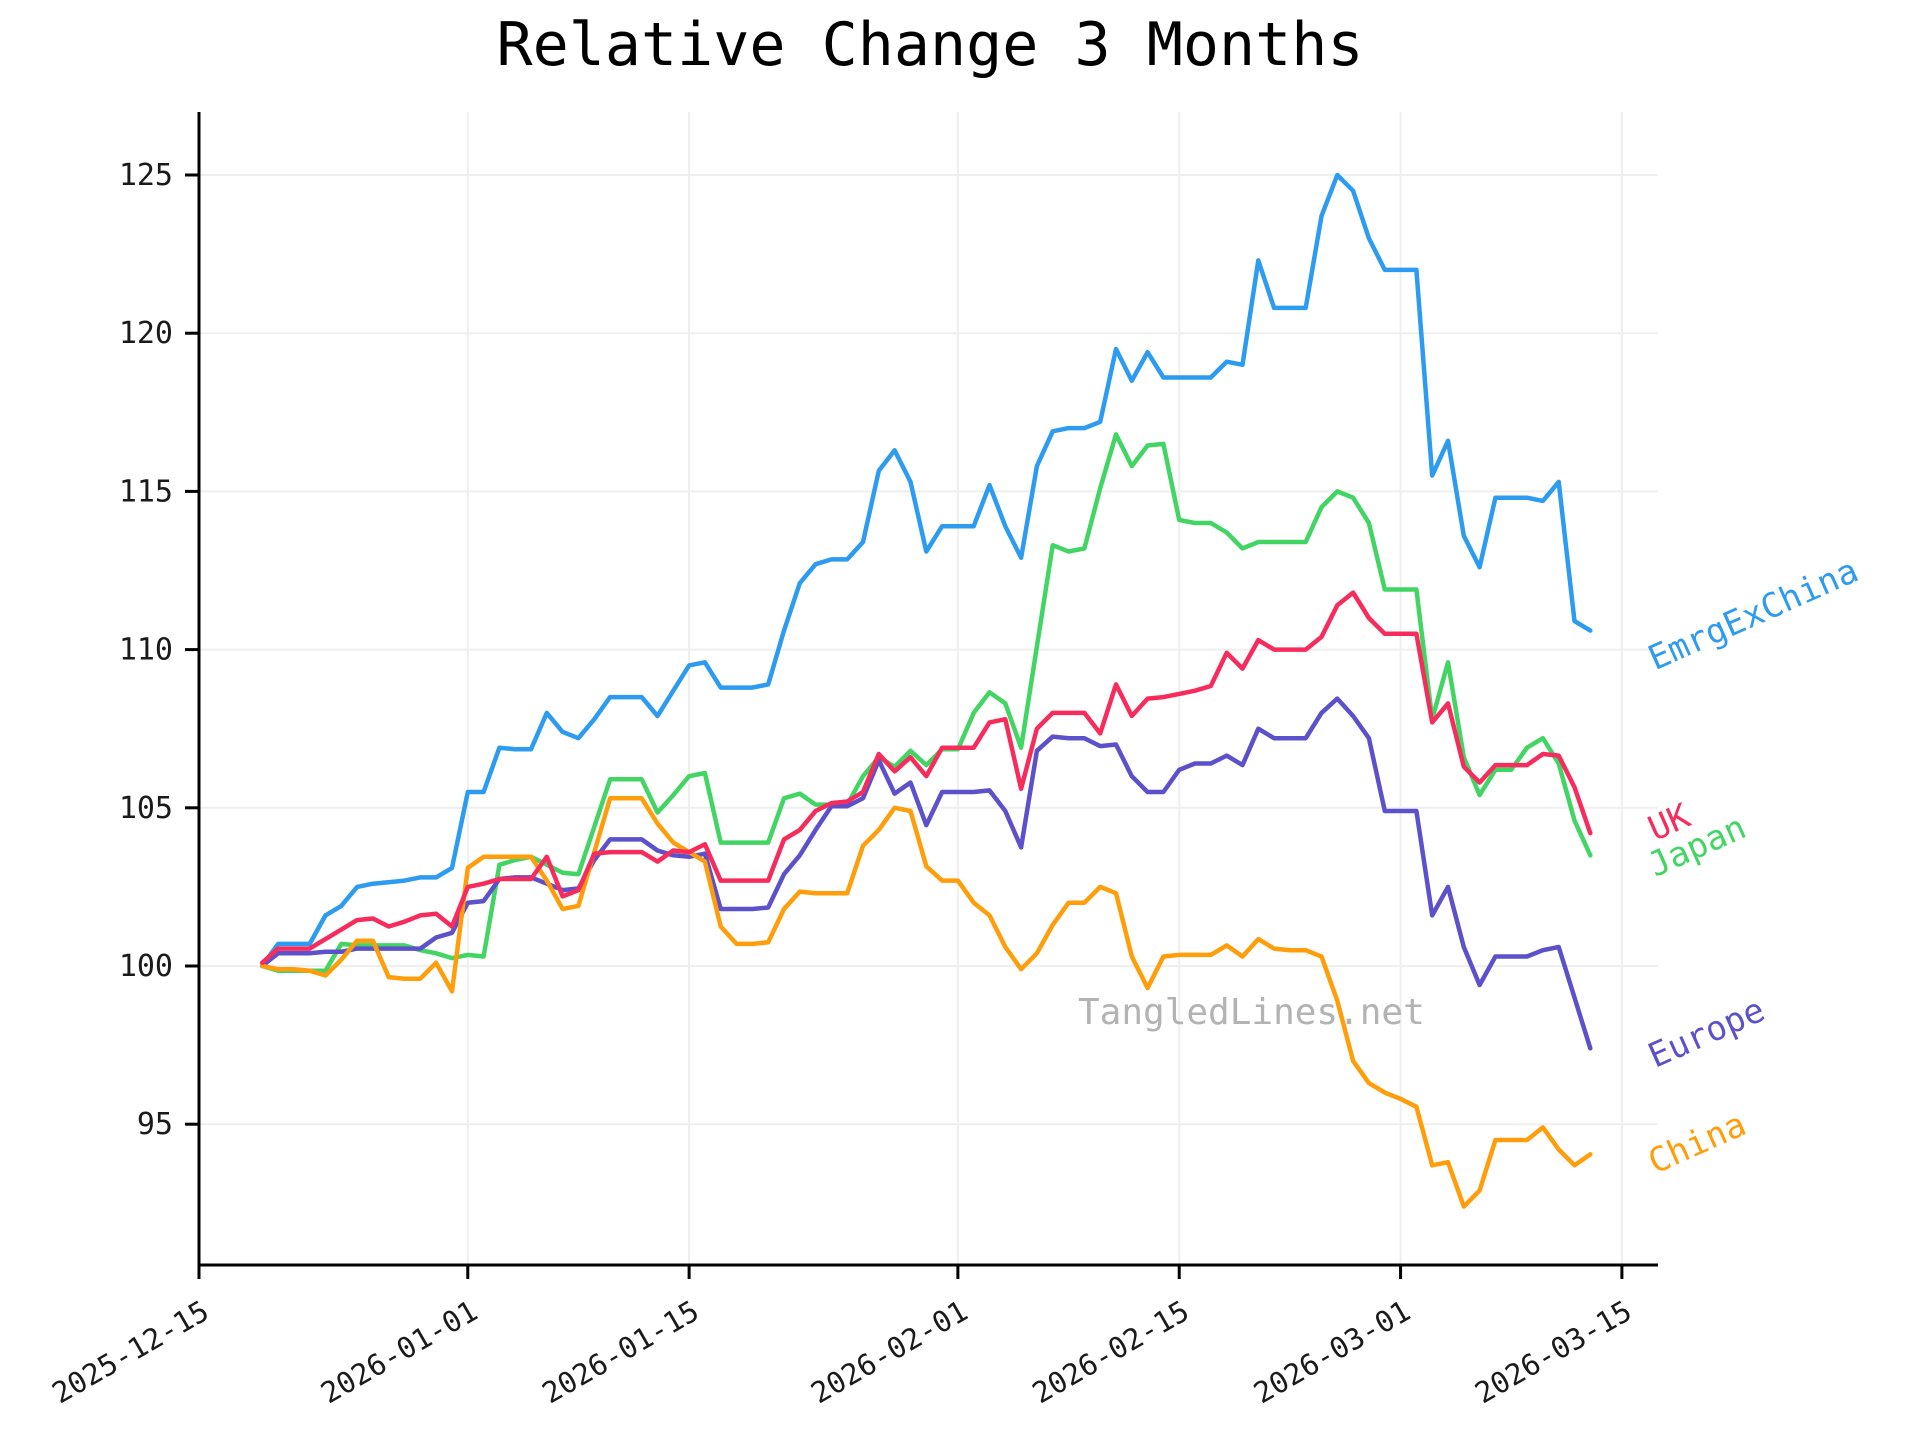 This screenshot has width=1920, height=1444. Describe the element at coordinates (1706, 1033) in the screenshot. I see `series-label-Europe: Europe` at that location.